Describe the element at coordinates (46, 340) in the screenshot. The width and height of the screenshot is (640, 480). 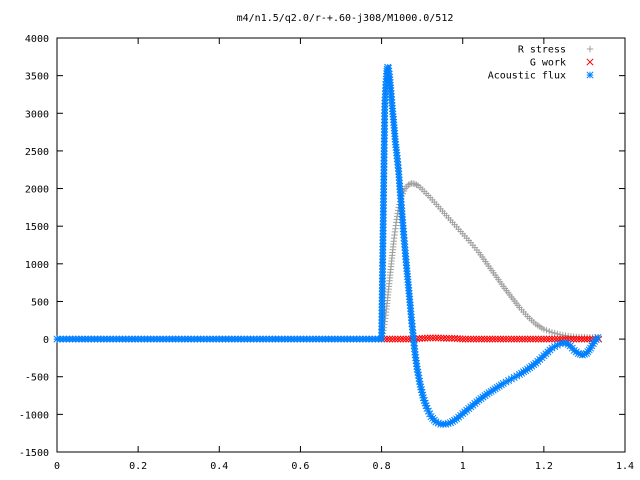
I see `y-tick-label: 0` at that location.